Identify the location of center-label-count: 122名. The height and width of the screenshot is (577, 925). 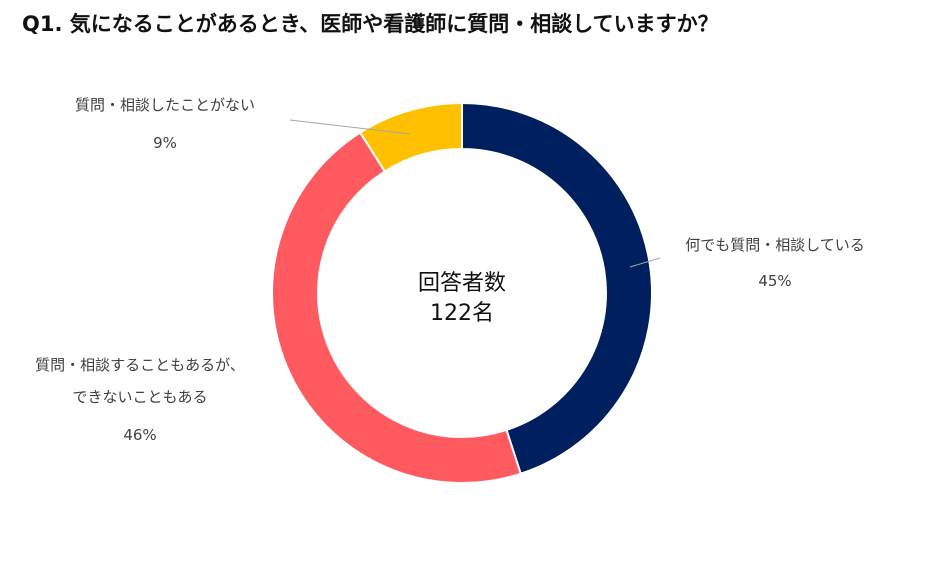
(462, 313).